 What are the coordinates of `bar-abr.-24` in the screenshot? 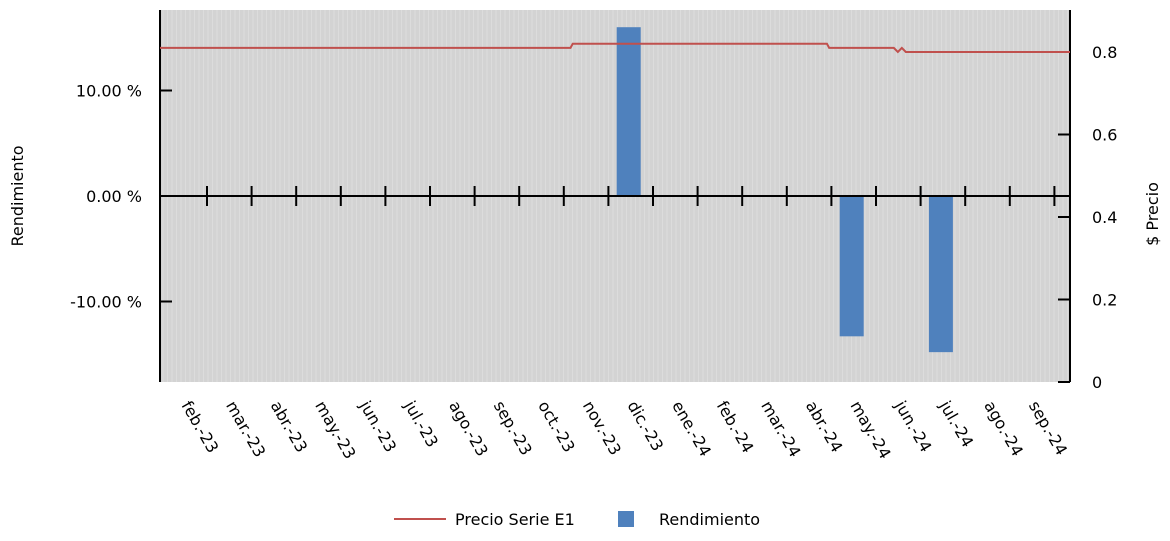 It's located at (851, 266).